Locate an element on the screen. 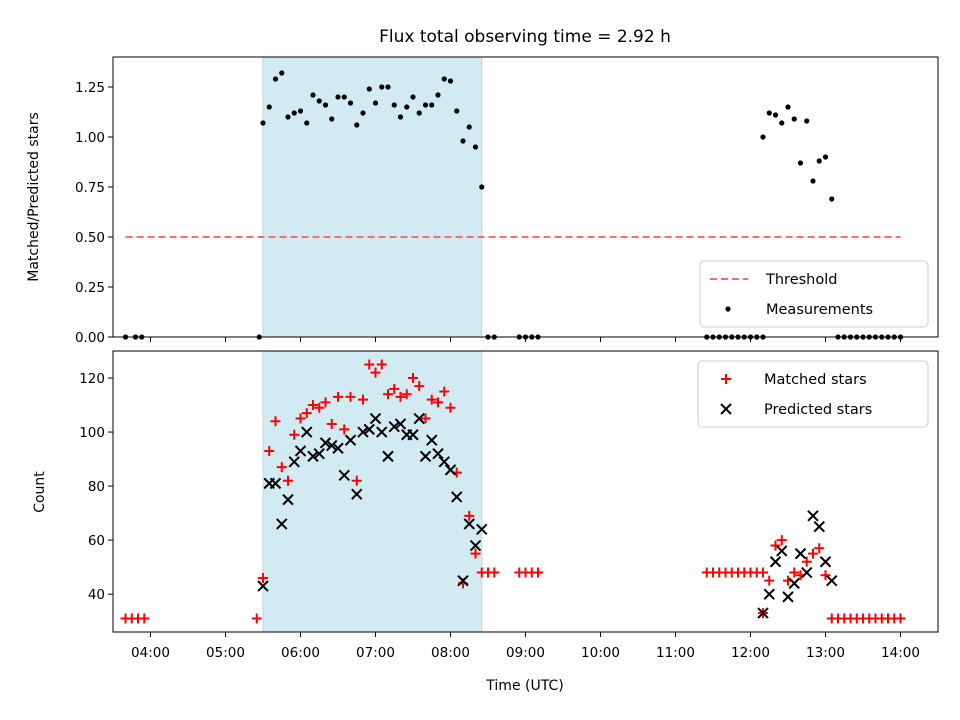 This screenshot has height=720, width=960. y-tick-label: 60 is located at coordinates (96, 541).